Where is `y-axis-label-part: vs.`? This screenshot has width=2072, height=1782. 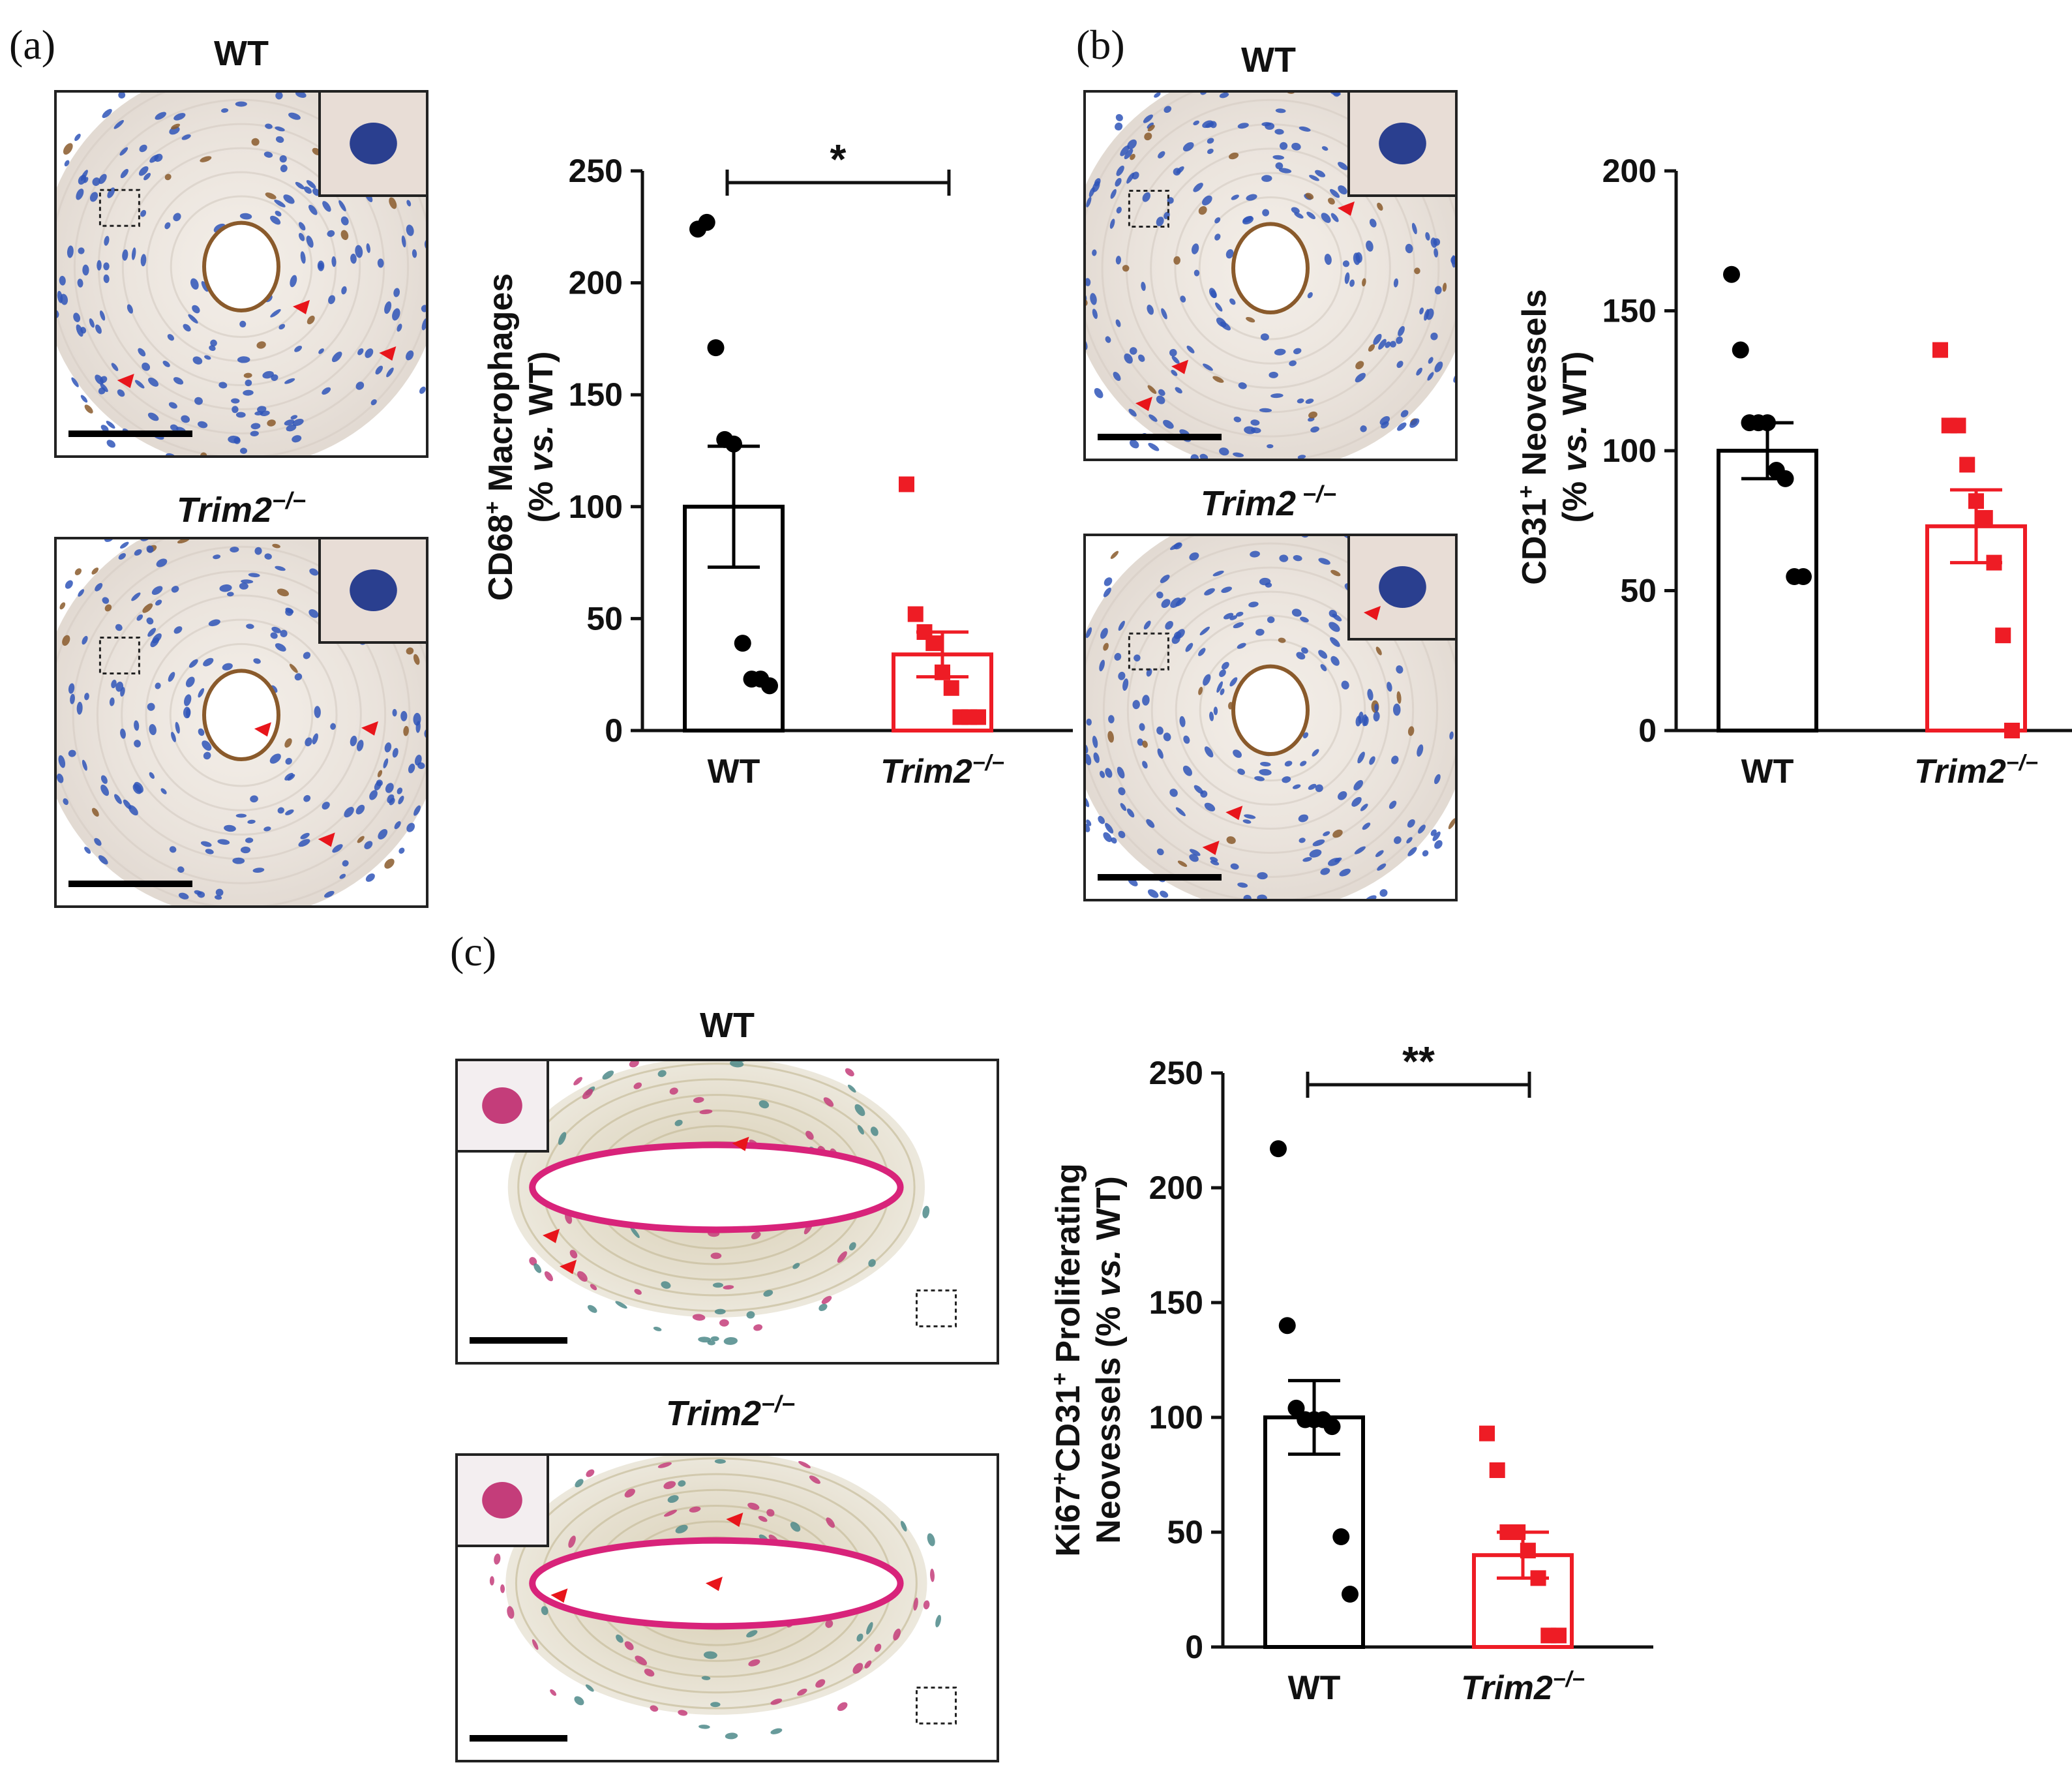
y-axis-label-part: vs. is located at coordinates (1575, 448).